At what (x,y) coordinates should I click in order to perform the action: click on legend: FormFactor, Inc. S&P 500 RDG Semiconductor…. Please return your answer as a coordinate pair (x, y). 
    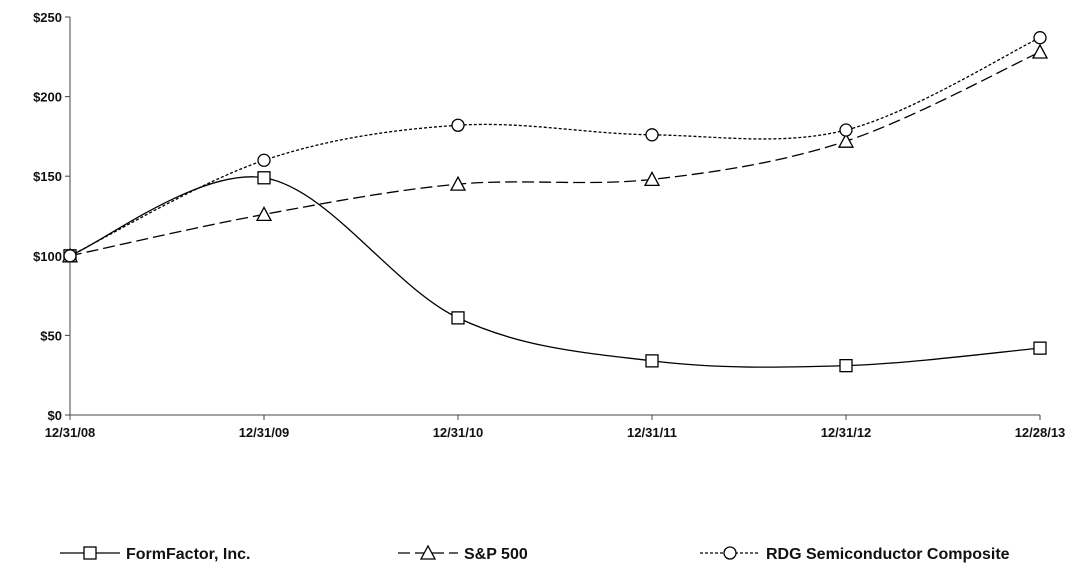
    Looking at the image, I should click on (535, 554).